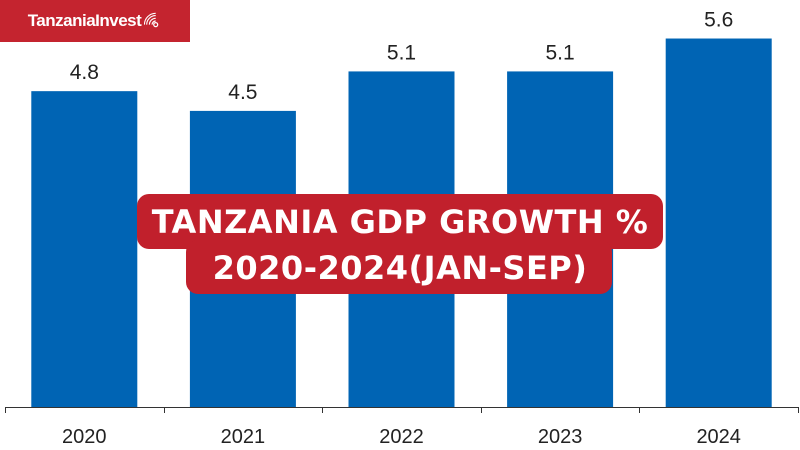 This screenshot has width=800, height=450. I want to click on value-label-2022: 5.1, so click(401, 52).